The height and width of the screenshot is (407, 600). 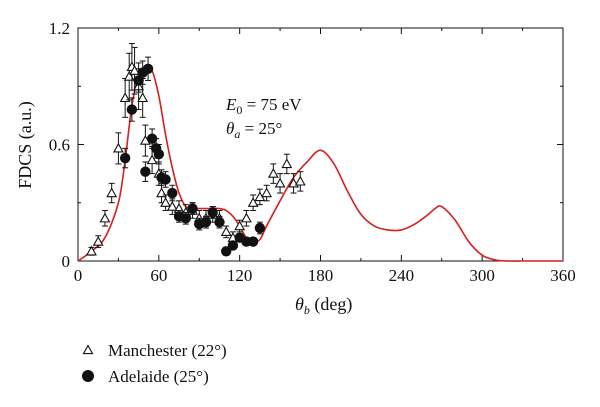 What do you see at coordinates (59, 28) in the screenshot?
I see `y-tick-label-2: 1.2` at bounding box center [59, 28].